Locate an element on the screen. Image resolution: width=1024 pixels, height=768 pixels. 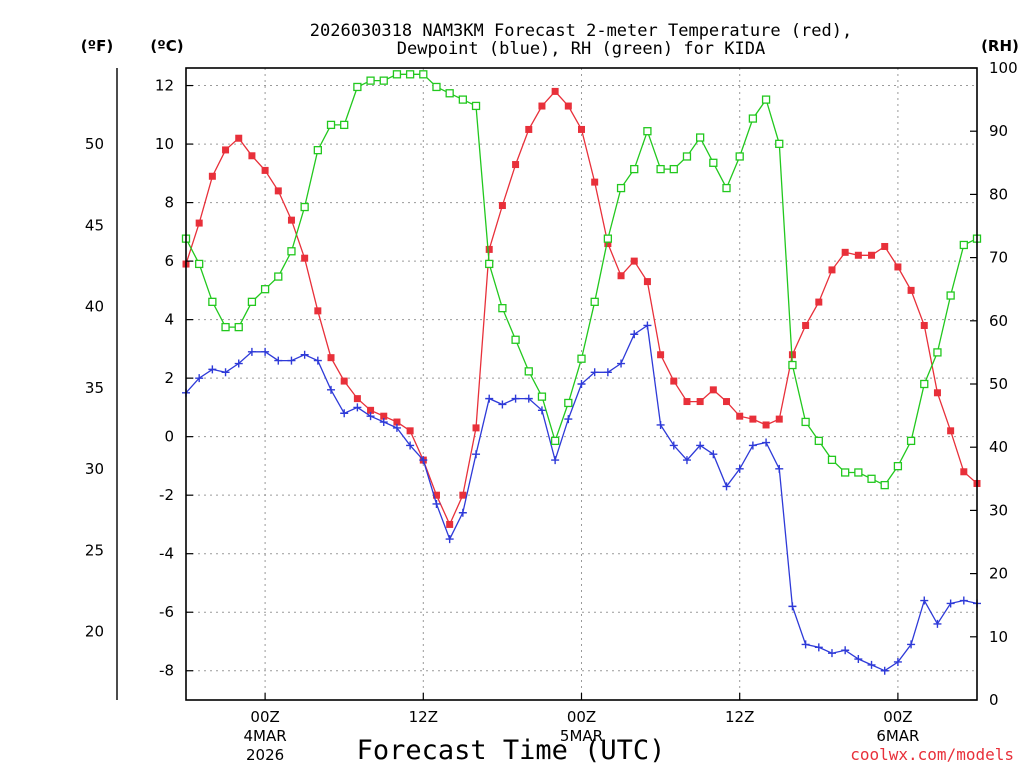
x-tick-label: 00Z is located at coordinates (264, 717).